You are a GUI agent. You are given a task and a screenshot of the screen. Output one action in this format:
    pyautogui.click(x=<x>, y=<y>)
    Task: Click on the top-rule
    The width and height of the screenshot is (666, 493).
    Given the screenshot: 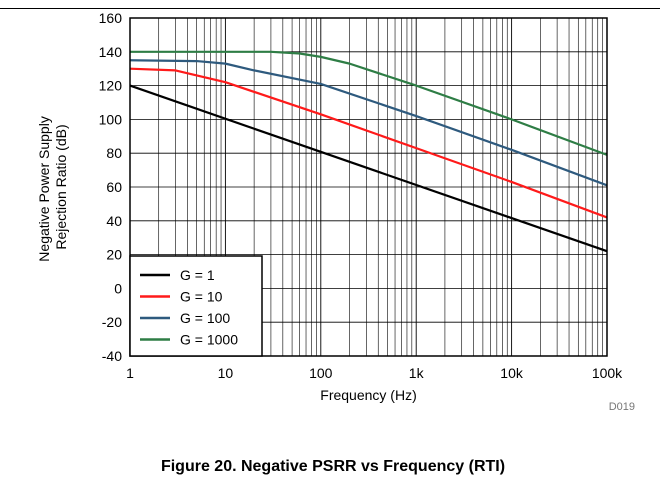 What is the action you would take?
    pyautogui.click(x=330, y=8)
    